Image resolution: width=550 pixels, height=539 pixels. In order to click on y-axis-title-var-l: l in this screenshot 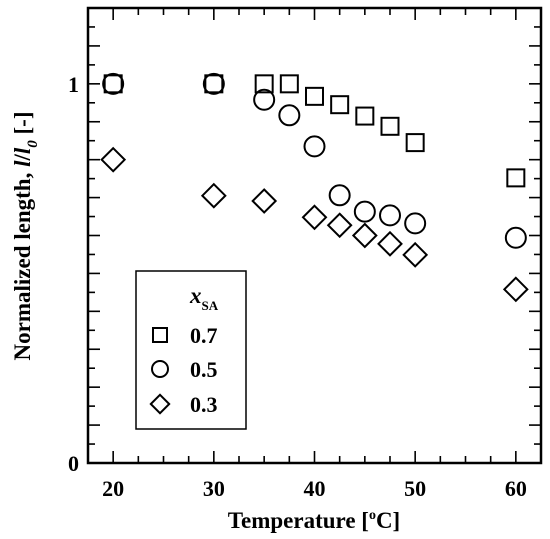, I will do `click(22, 163)`.